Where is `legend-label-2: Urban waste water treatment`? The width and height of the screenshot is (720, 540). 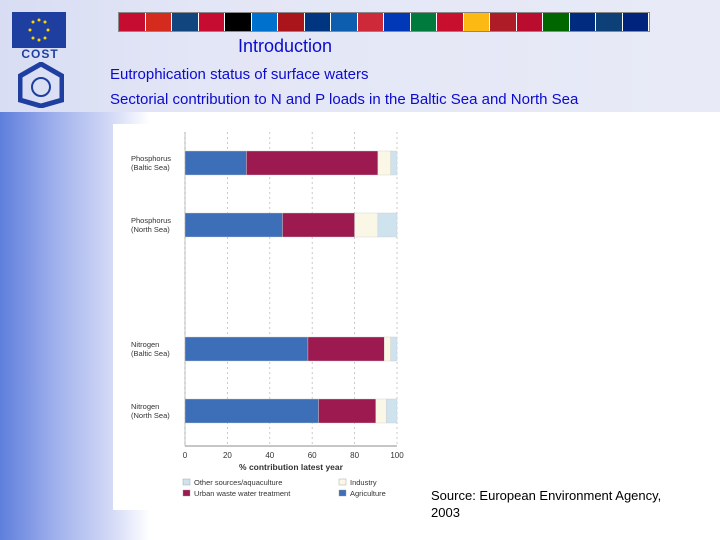
legend-label-2: Urban waste water treatment is located at coordinates (242, 493).